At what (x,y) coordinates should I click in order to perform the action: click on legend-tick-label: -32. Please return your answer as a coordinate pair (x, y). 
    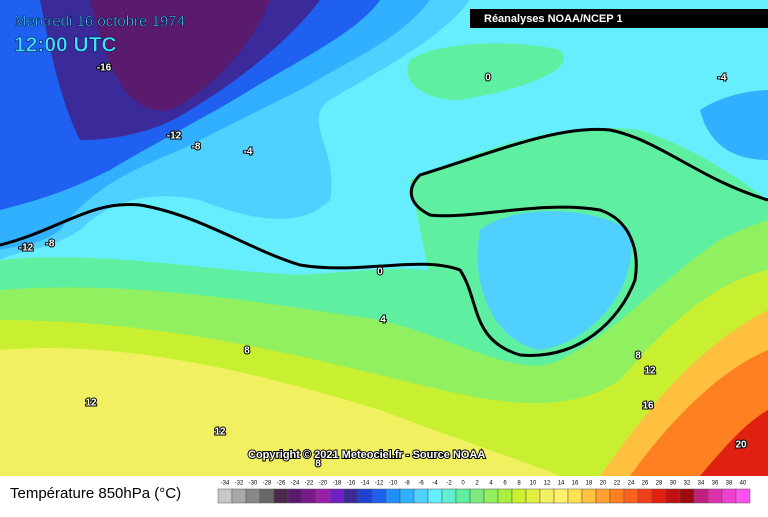
    Looking at the image, I should click on (239, 484).